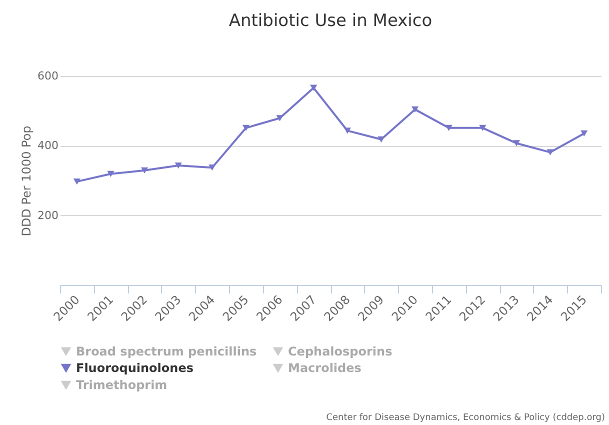 This screenshot has height=425, width=609. Describe the element at coordinates (330, 21) in the screenshot. I see `chart-title: Antibiotic Use in Mexico` at that location.